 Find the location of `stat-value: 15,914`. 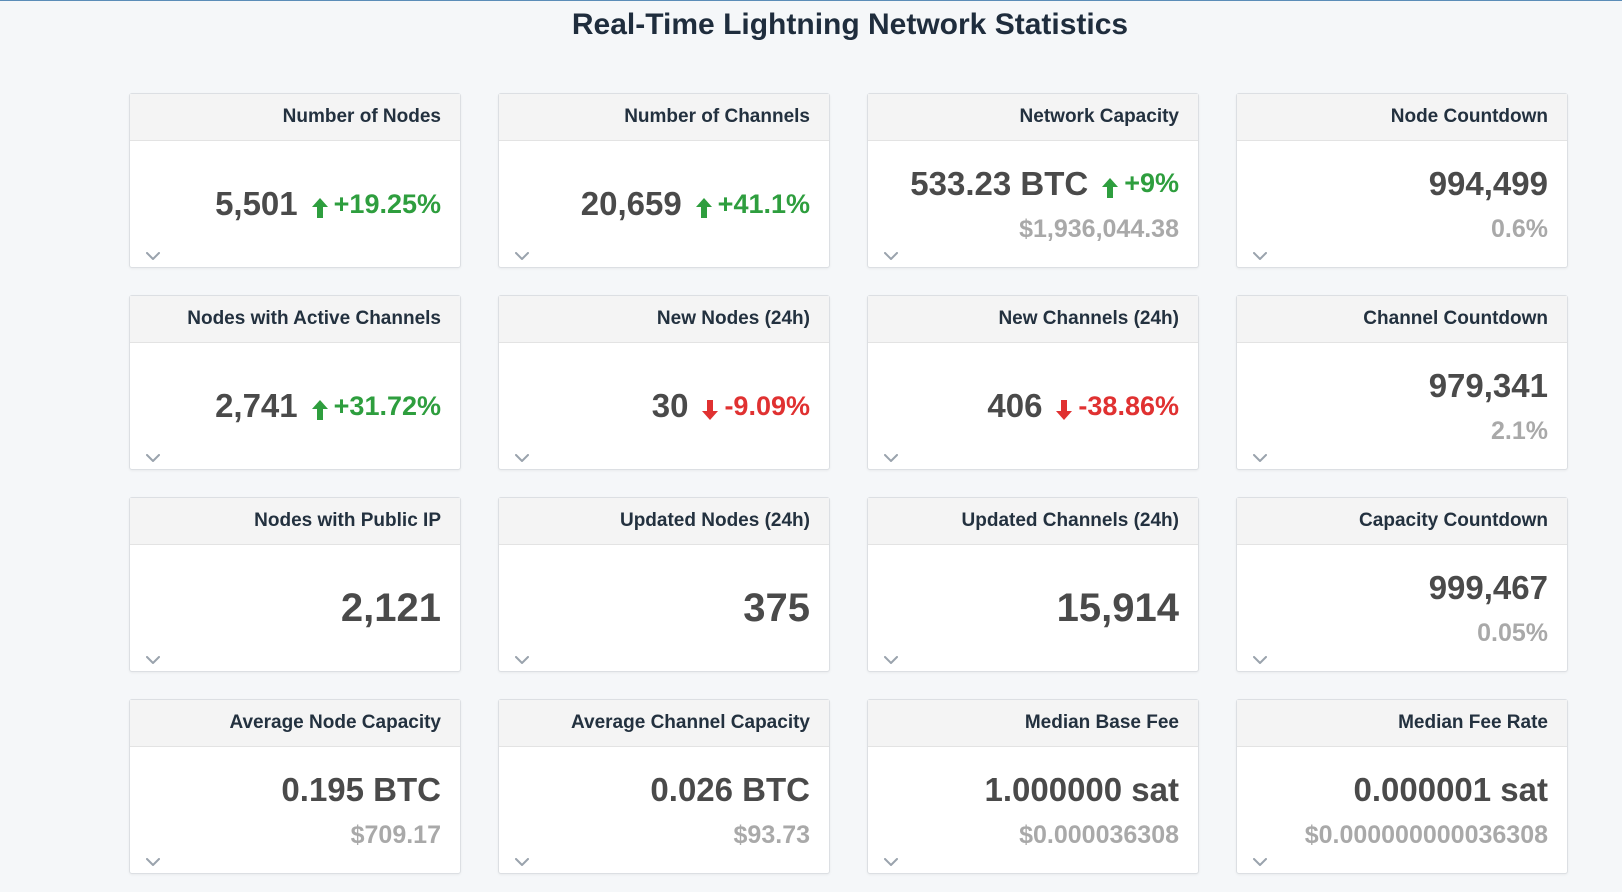

stat-value: 15,914 is located at coordinates (1117, 607).